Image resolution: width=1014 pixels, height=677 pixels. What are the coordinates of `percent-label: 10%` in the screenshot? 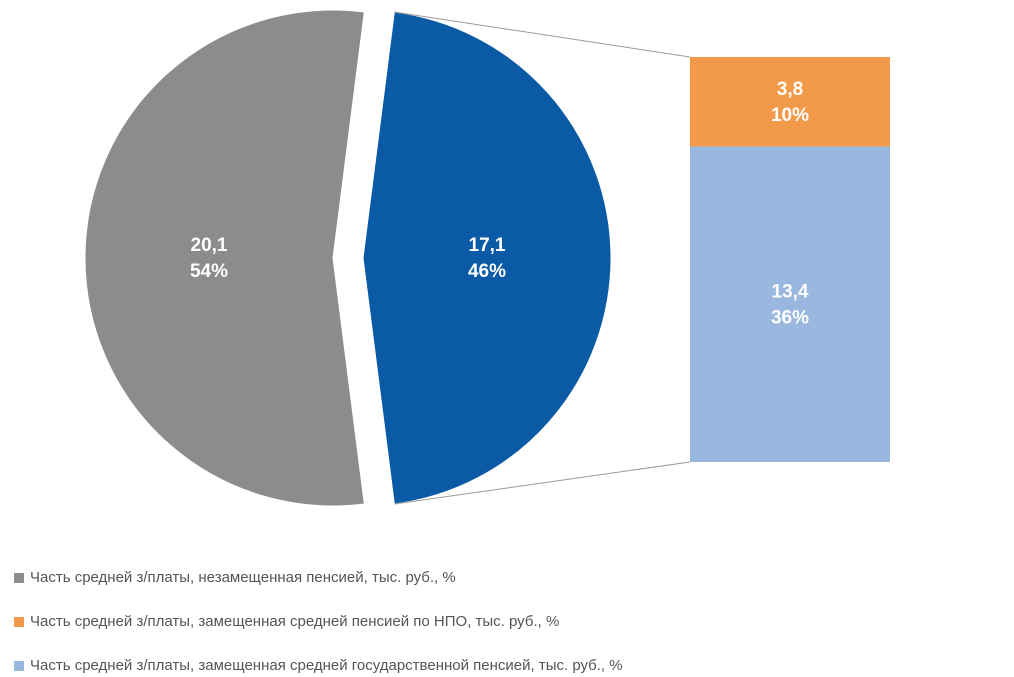 It's located at (790, 115).